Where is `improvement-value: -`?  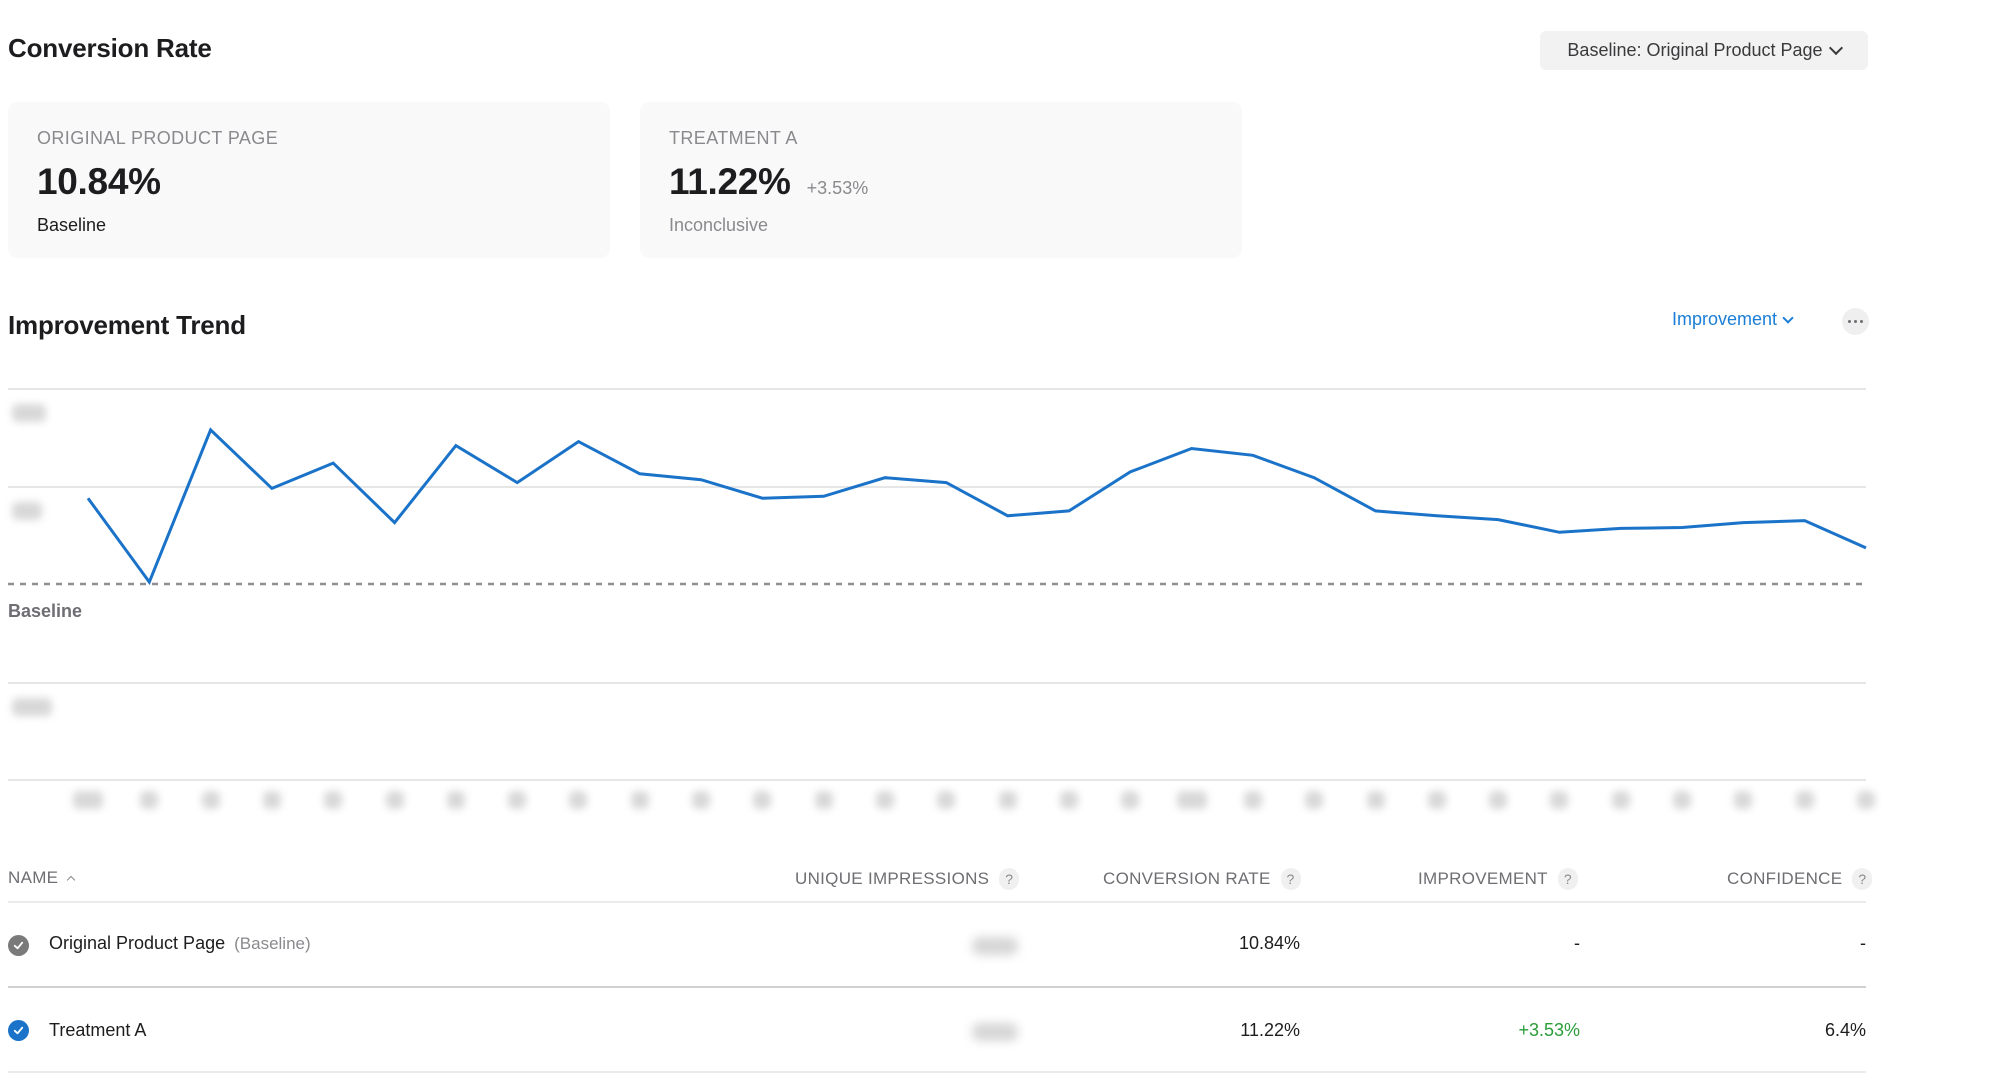
improvement-value: - is located at coordinates (1577, 943).